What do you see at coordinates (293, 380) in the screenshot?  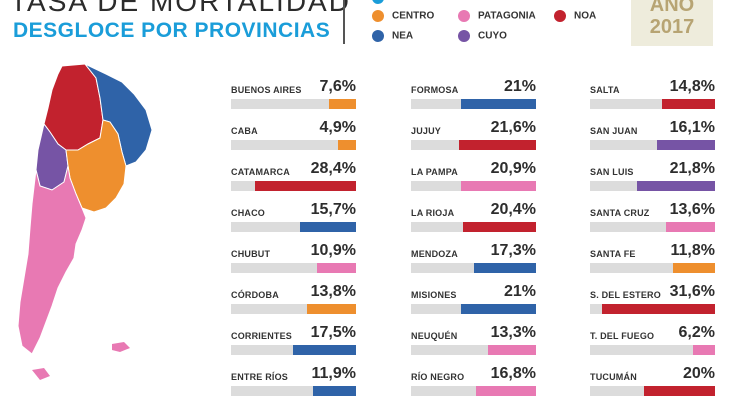 I see `bar-row-entre-r-os: ENTRE RÍOS 11,9%` at bounding box center [293, 380].